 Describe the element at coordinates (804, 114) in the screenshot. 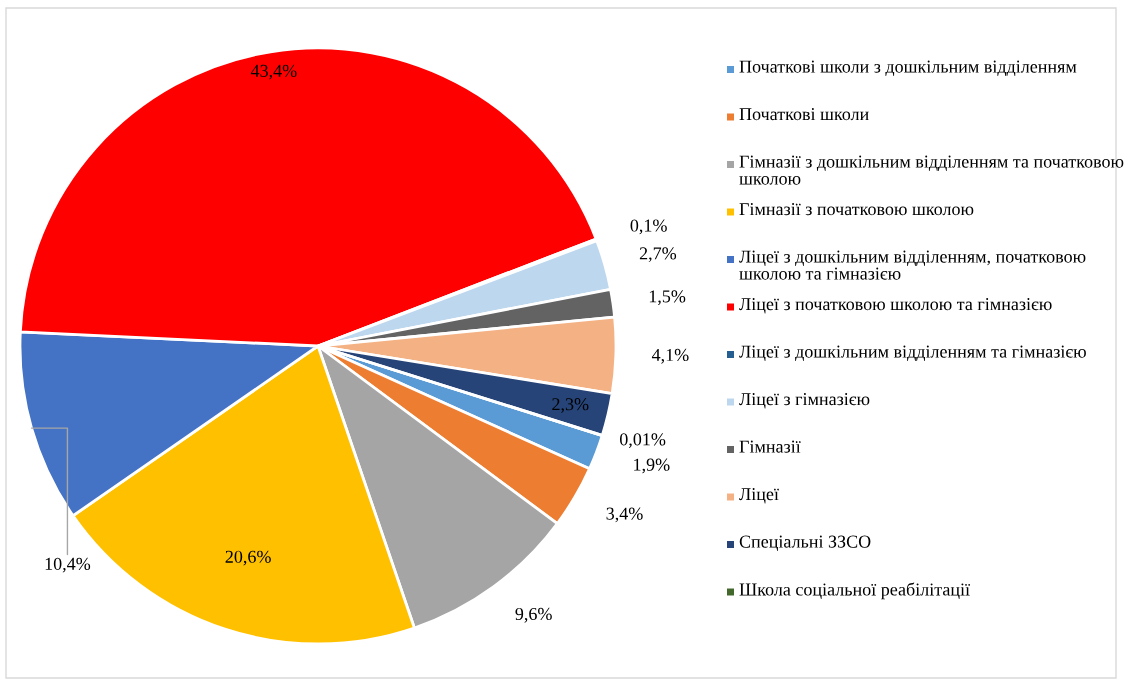

I see `legend-label: Початкові школи` at that location.